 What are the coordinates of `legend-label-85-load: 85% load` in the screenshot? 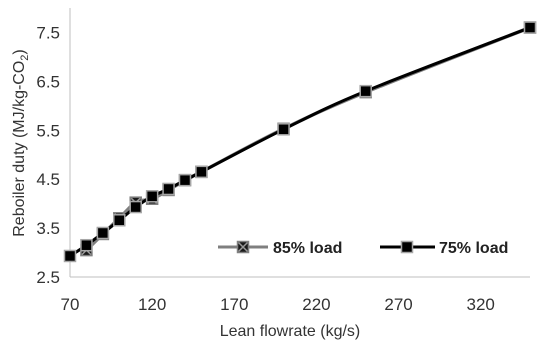 It's located at (307, 248).